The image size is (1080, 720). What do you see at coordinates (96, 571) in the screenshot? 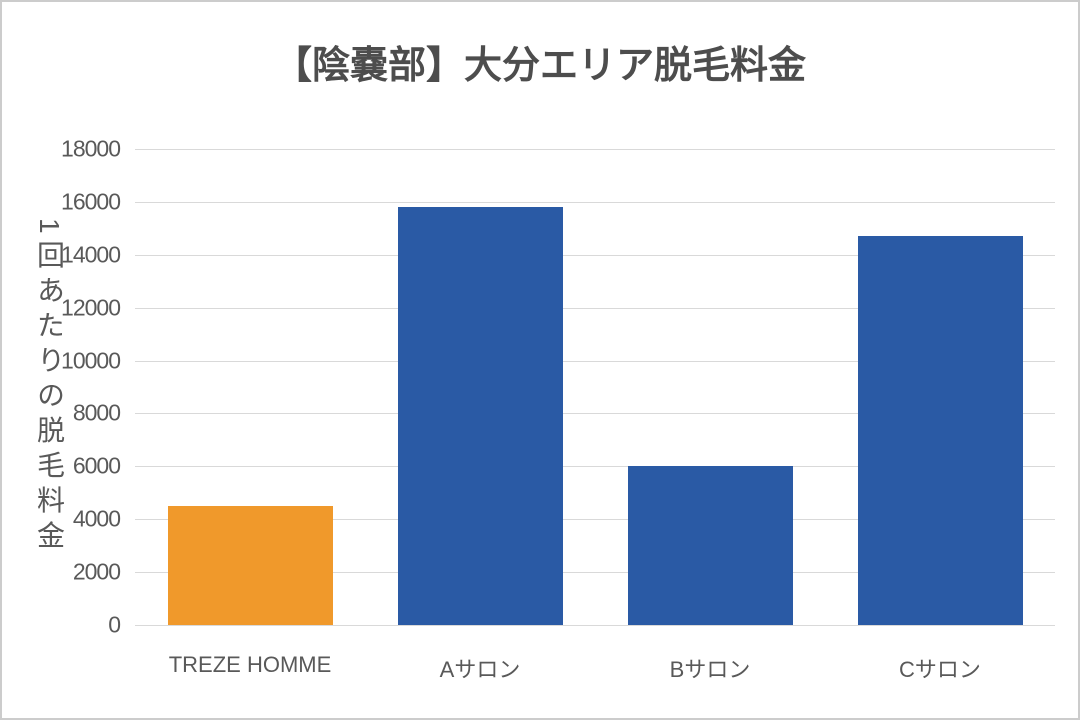
I see `y-tick-label: 2000` at bounding box center [96, 571].